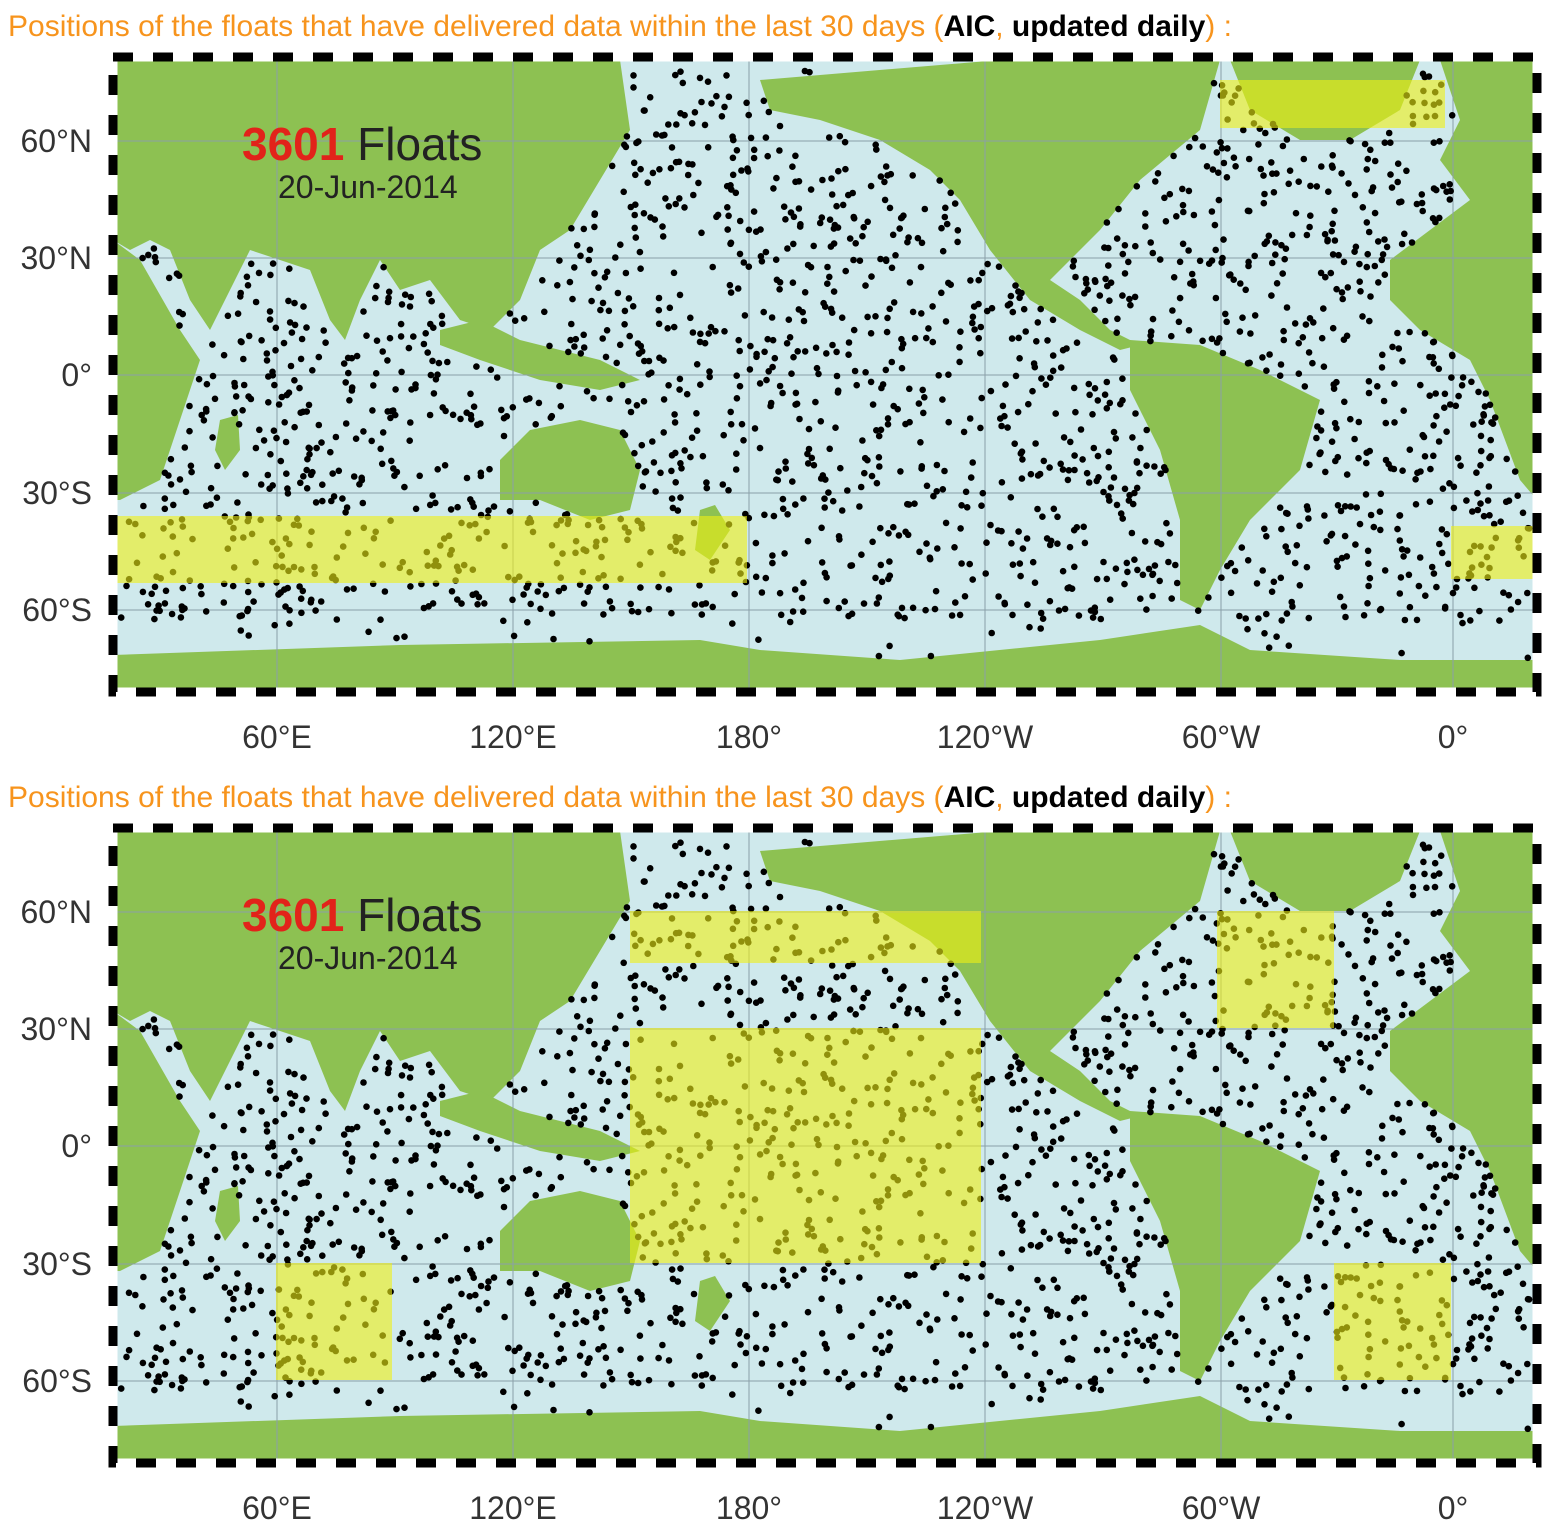  Describe the element at coordinates (57, 1381) in the screenshot. I see `lat-label: 60°S` at that location.